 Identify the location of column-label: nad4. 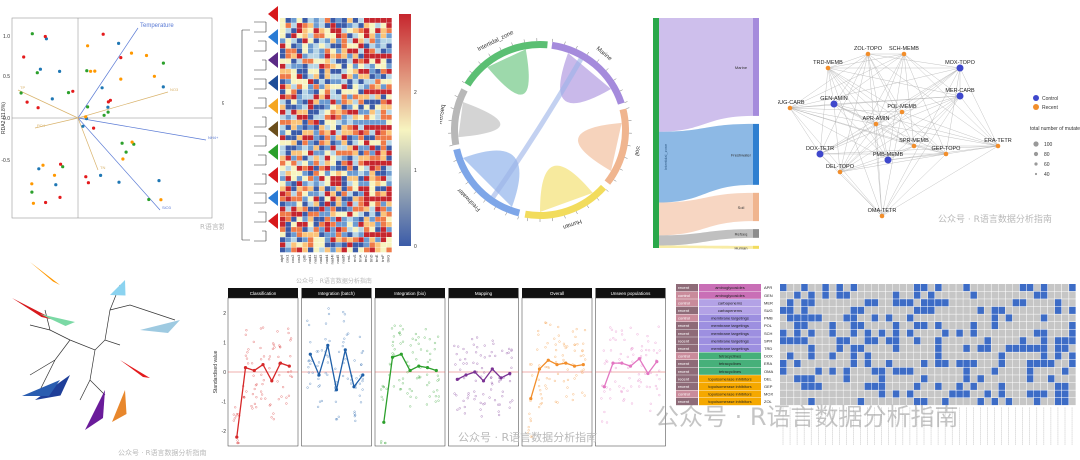
(326, 259).